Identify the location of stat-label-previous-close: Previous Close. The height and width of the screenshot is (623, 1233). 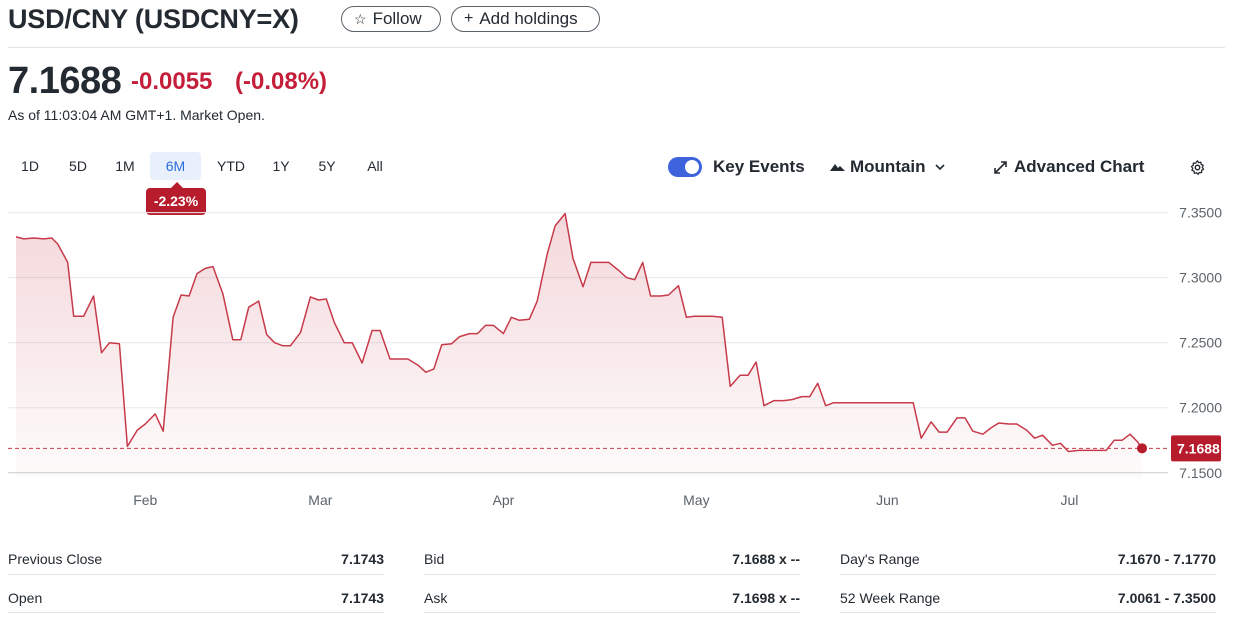
(55, 559).